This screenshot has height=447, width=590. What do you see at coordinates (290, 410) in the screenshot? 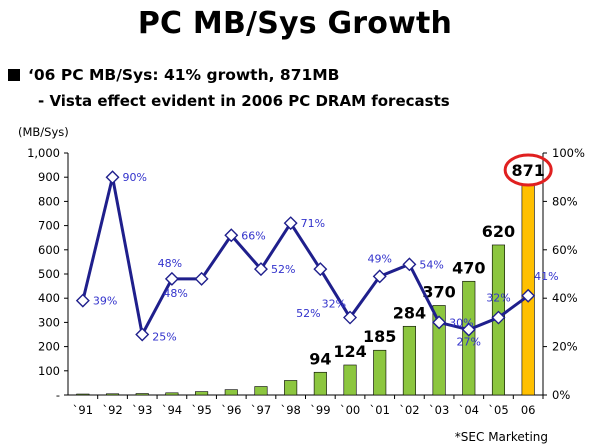
I see `x-tick-label: `98` at bounding box center [290, 410].